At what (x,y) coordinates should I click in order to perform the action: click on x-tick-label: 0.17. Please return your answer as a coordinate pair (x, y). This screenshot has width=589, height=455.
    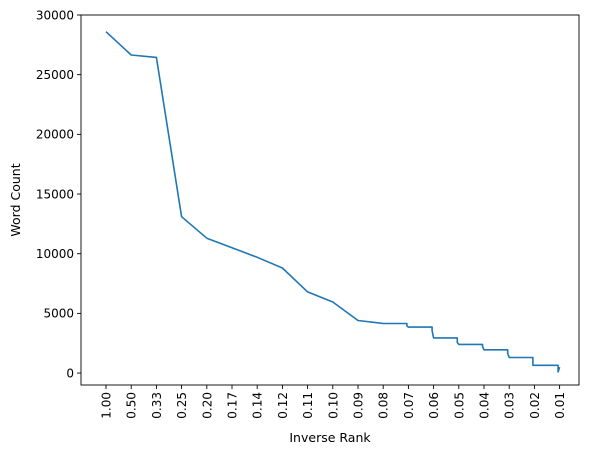
    Looking at the image, I should click on (233, 405).